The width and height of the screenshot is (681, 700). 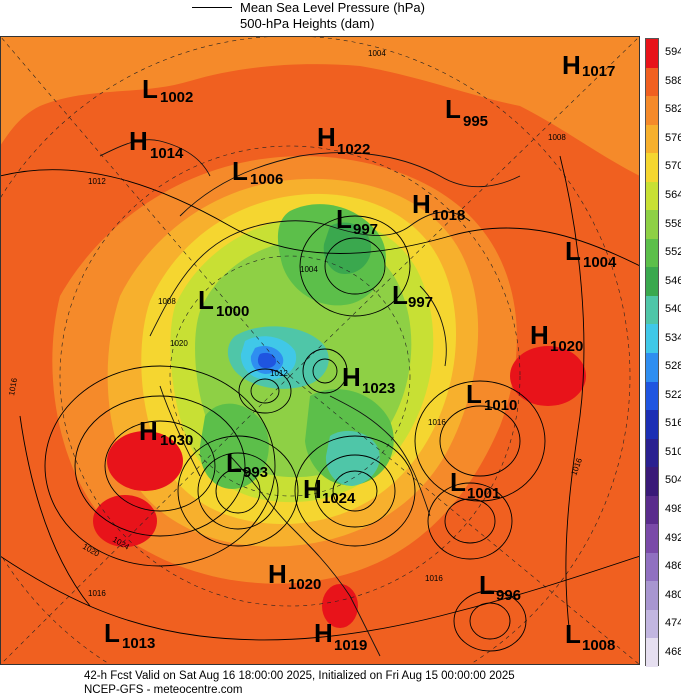 What do you see at coordinates (491, 396) in the screenshot?
I see `pressure-system: L 1010` at bounding box center [491, 396].